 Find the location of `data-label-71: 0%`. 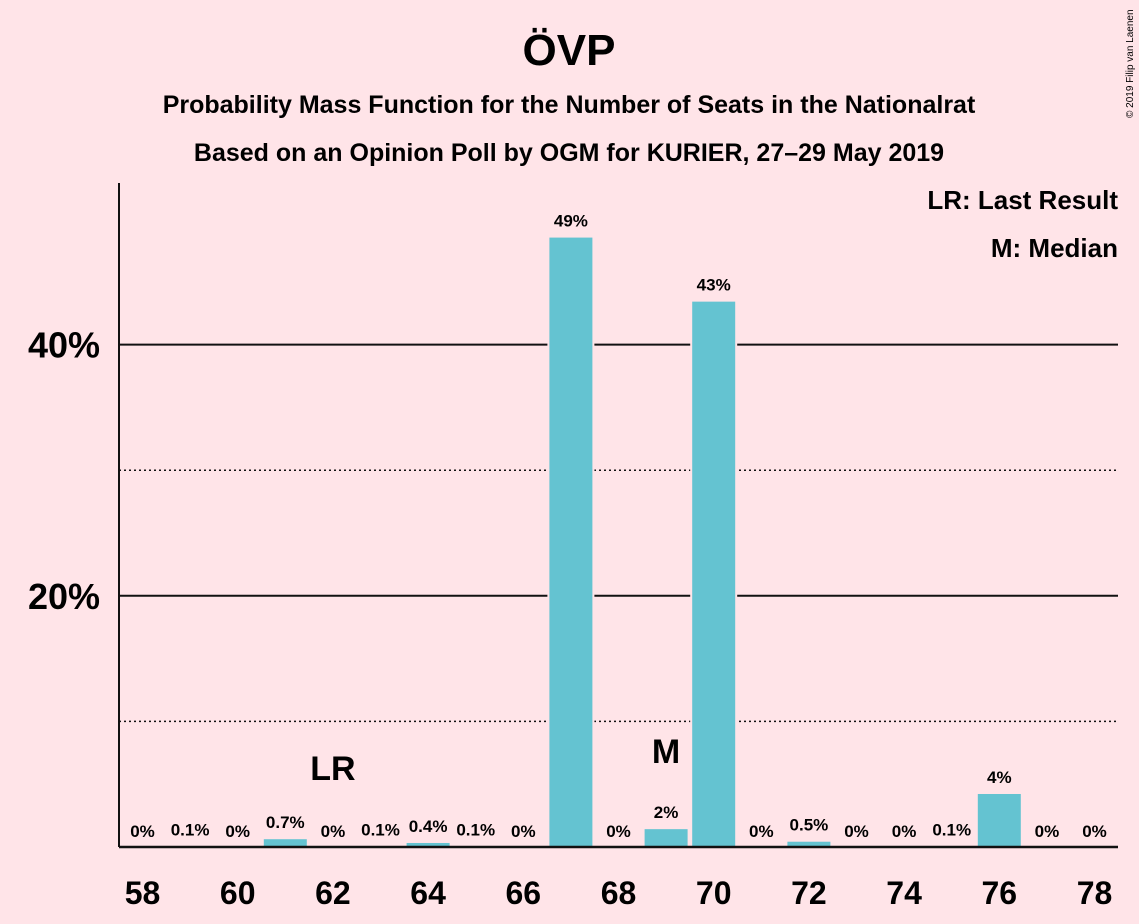

data-label-71: 0% is located at coordinates (761, 831).